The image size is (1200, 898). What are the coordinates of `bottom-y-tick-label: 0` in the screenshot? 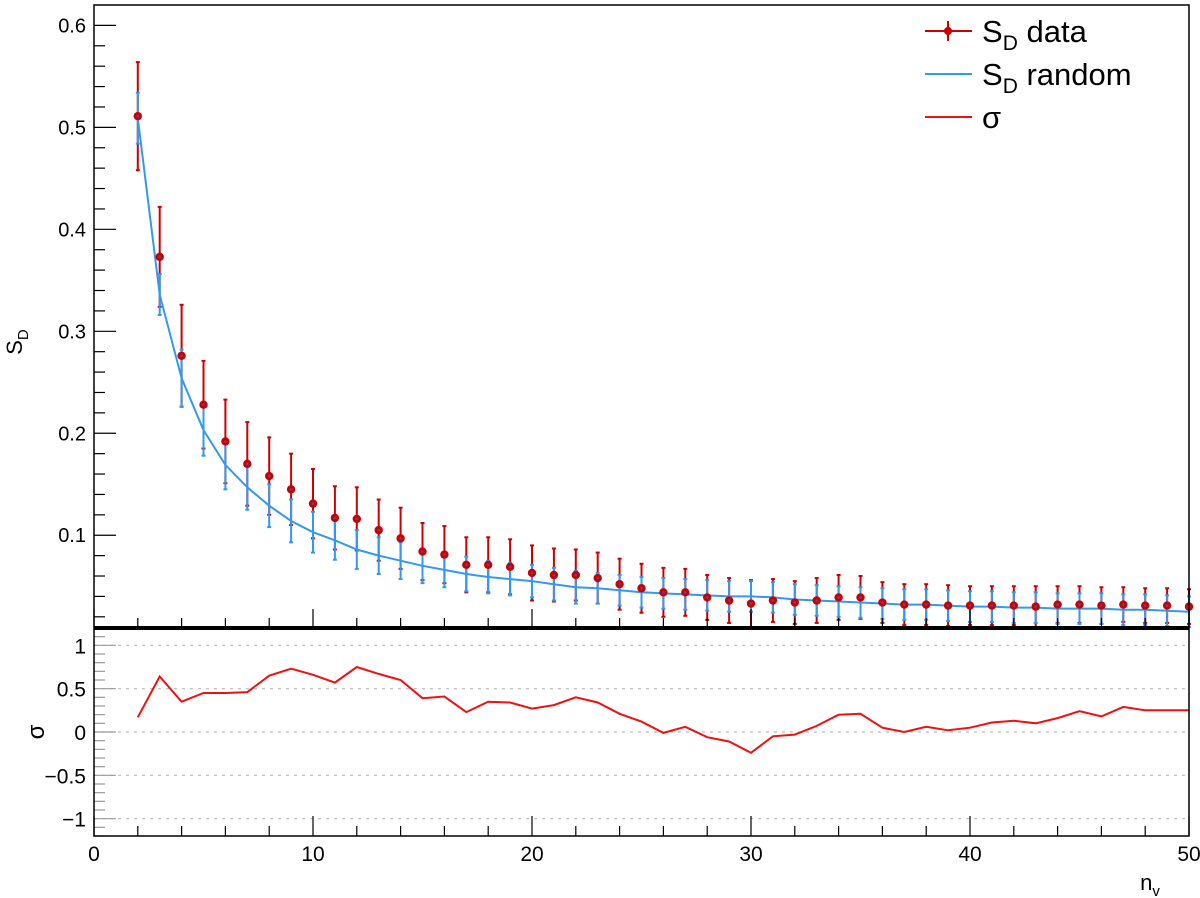 It's located at (80, 733).